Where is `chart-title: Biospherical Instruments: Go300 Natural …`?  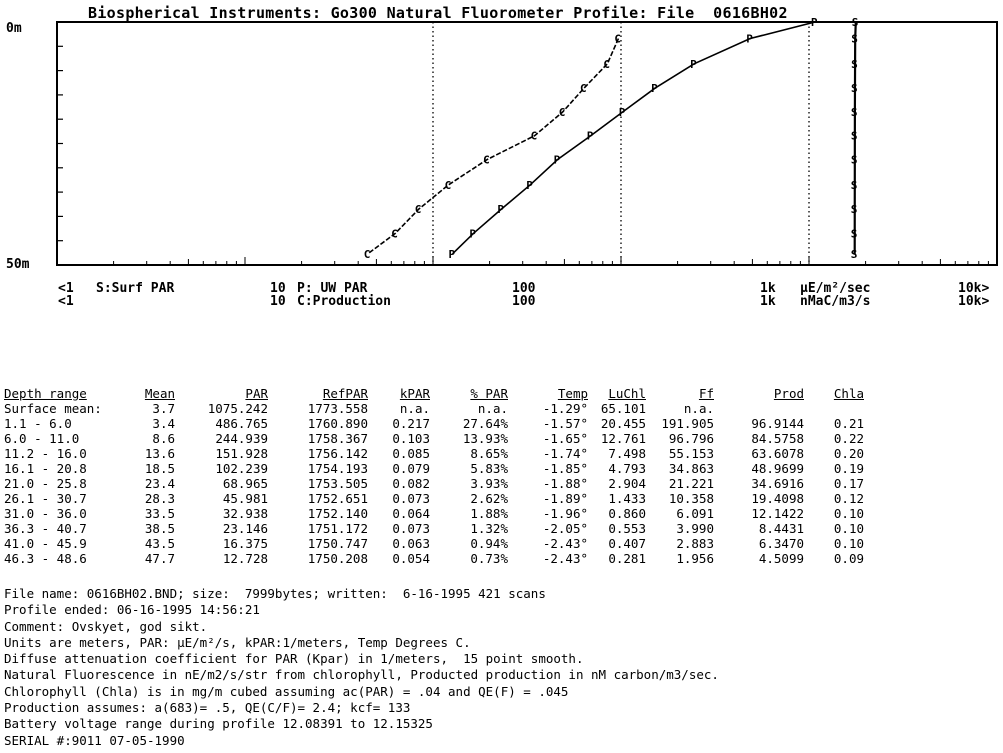 chart-title: Biospherical Instruments: Go300 Natural … is located at coordinates (438, 13).